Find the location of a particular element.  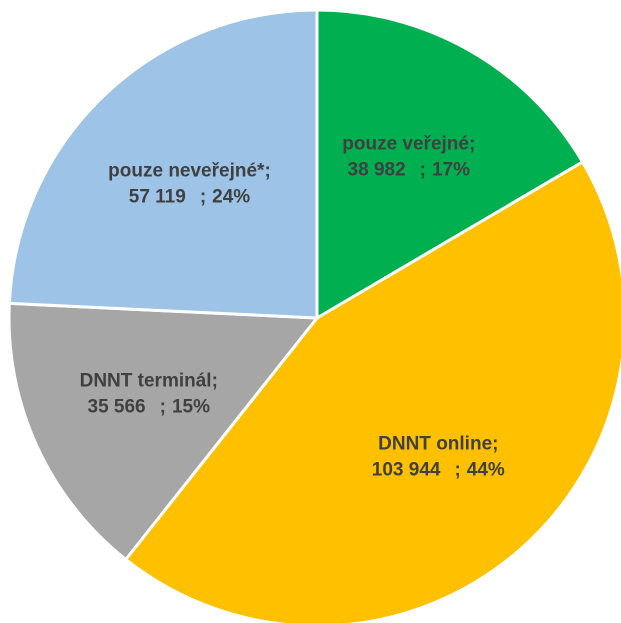

category-name: DNNT online is located at coordinates (435, 443).